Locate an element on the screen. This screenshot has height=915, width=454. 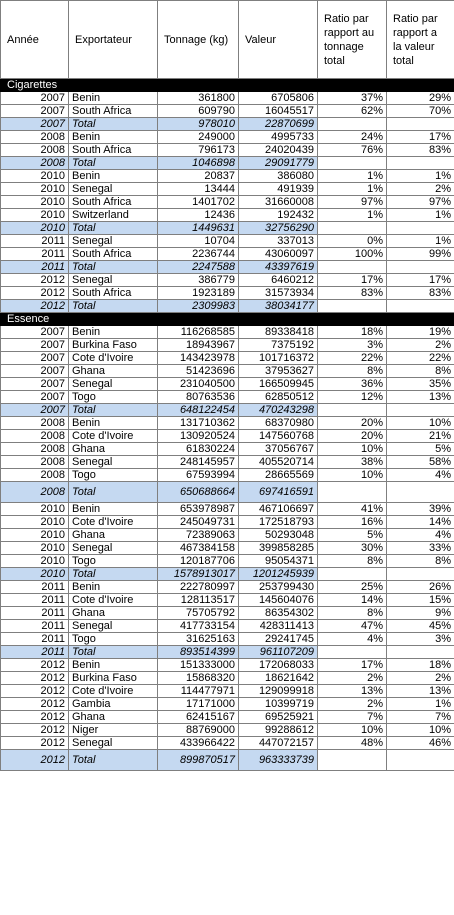
ratio-tonnage-cell: 20% is located at coordinates (352, 436).